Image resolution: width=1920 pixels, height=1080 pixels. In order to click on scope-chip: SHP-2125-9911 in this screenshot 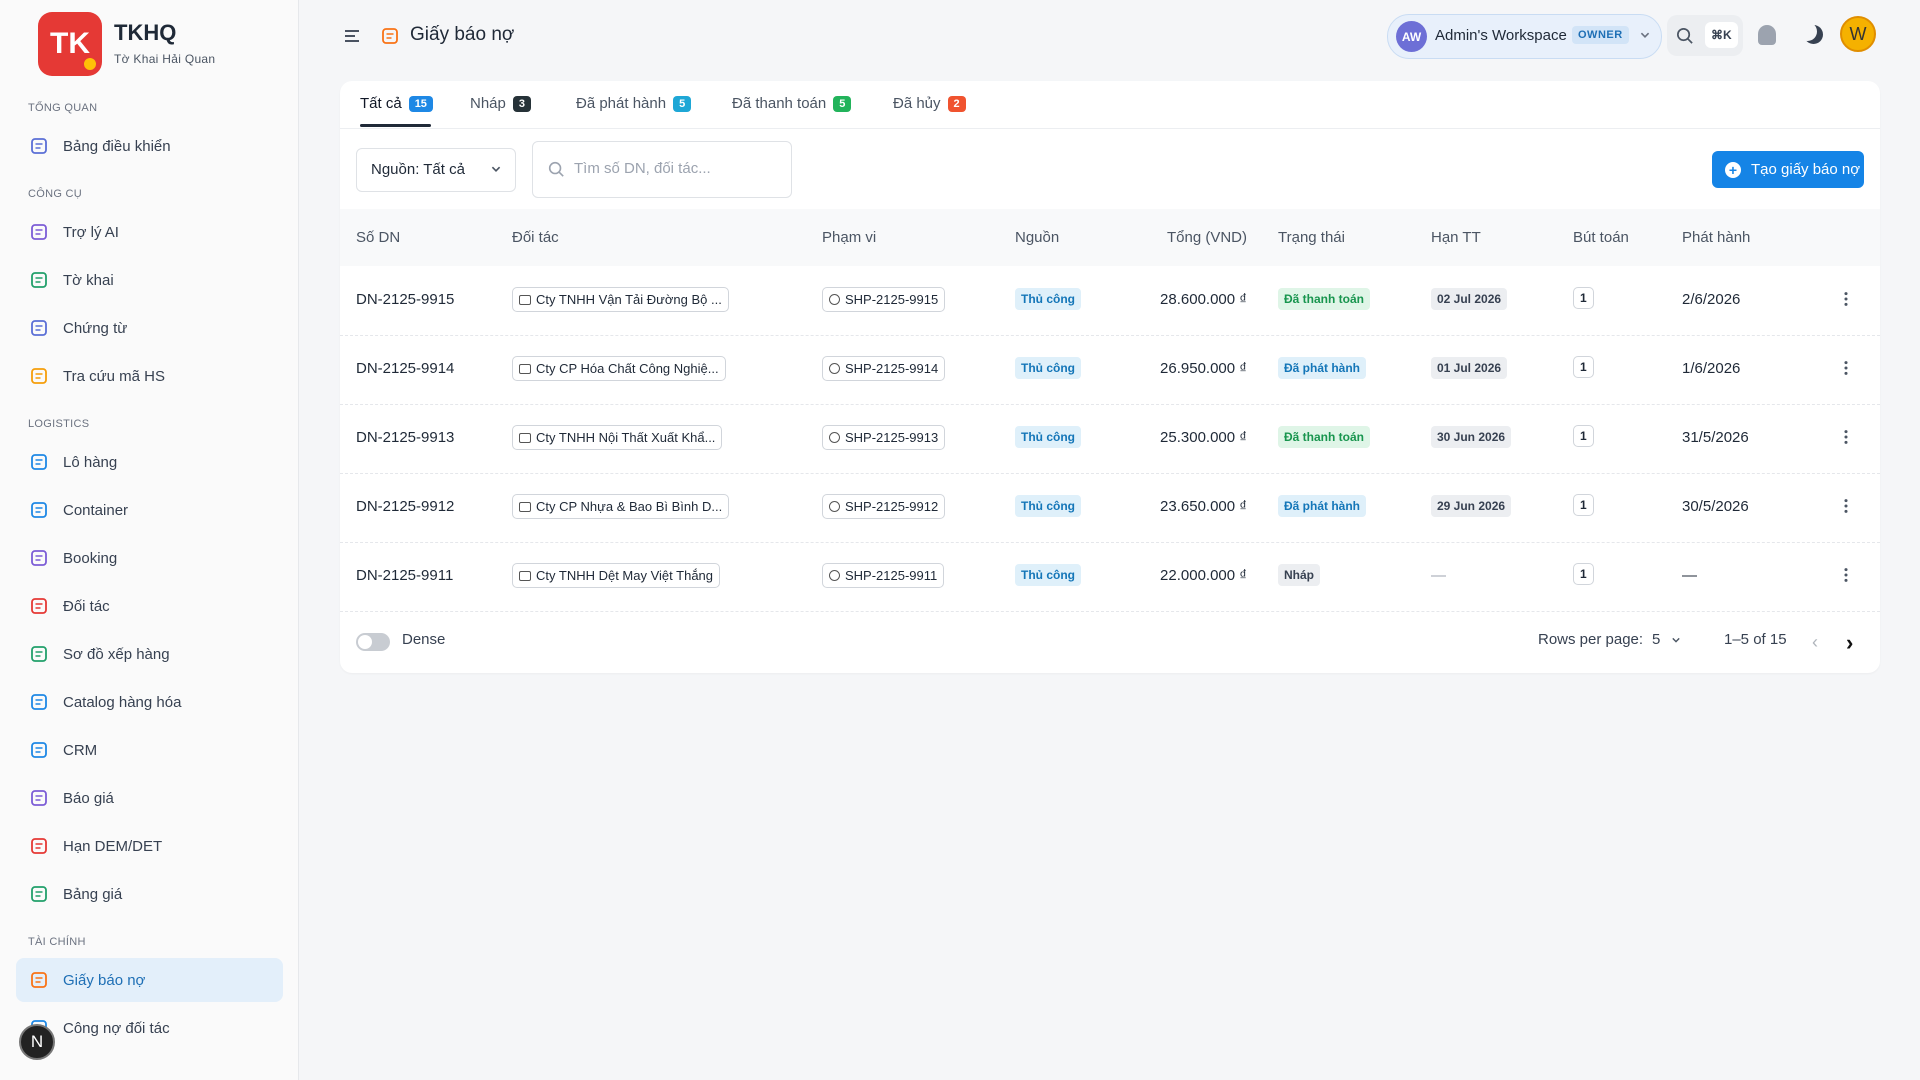, I will do `click(883, 575)`.